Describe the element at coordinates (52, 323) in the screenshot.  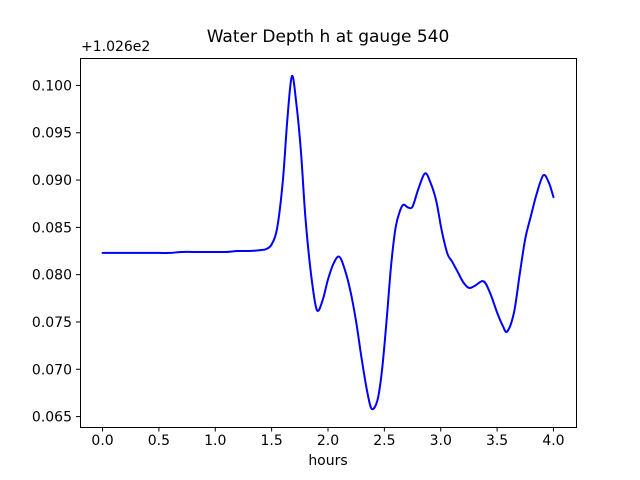
I see `y-tick-label: 0.075` at that location.